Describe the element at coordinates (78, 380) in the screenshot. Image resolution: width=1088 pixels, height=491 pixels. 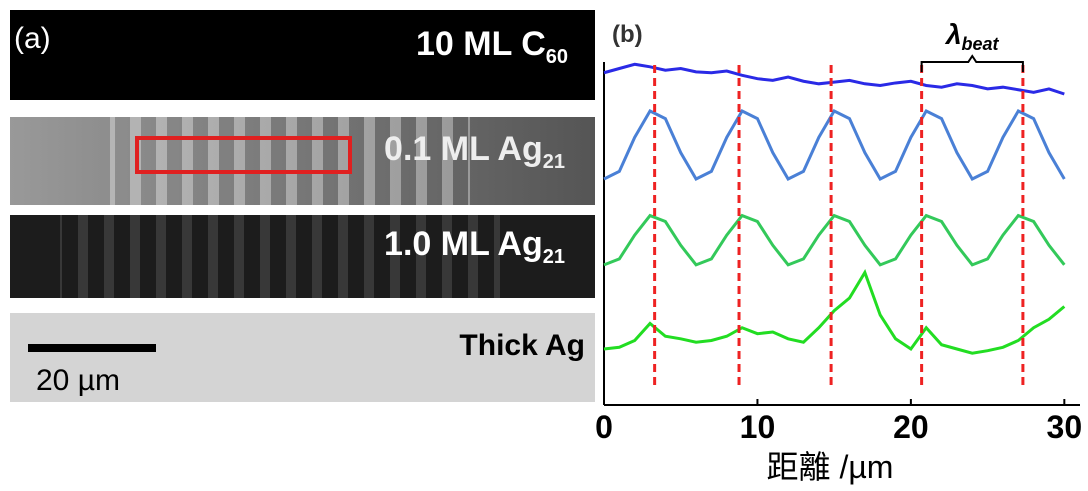
I see `scale-bar-label: 20 µm` at that location.